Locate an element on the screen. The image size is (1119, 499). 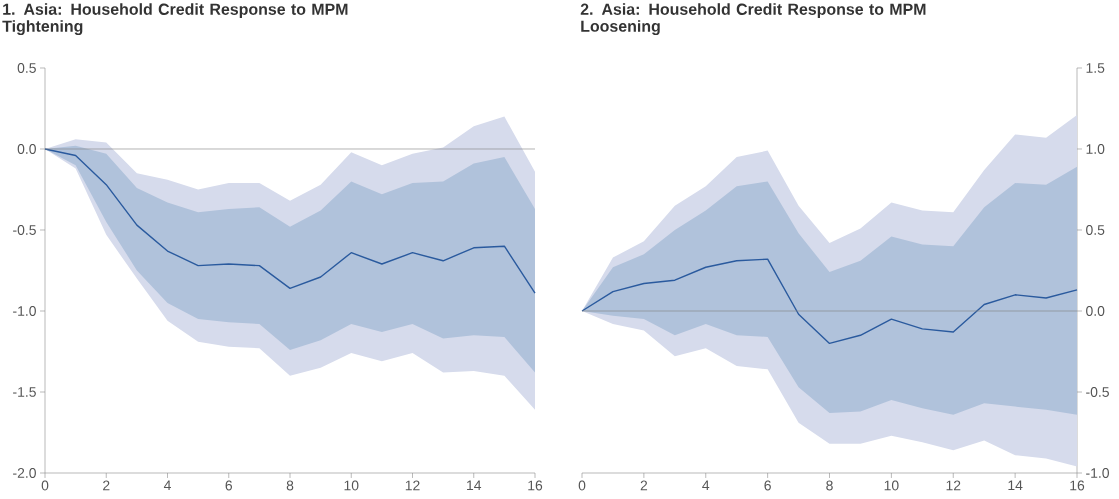
y-tick-label: -1.5 is located at coordinates (24, 392).